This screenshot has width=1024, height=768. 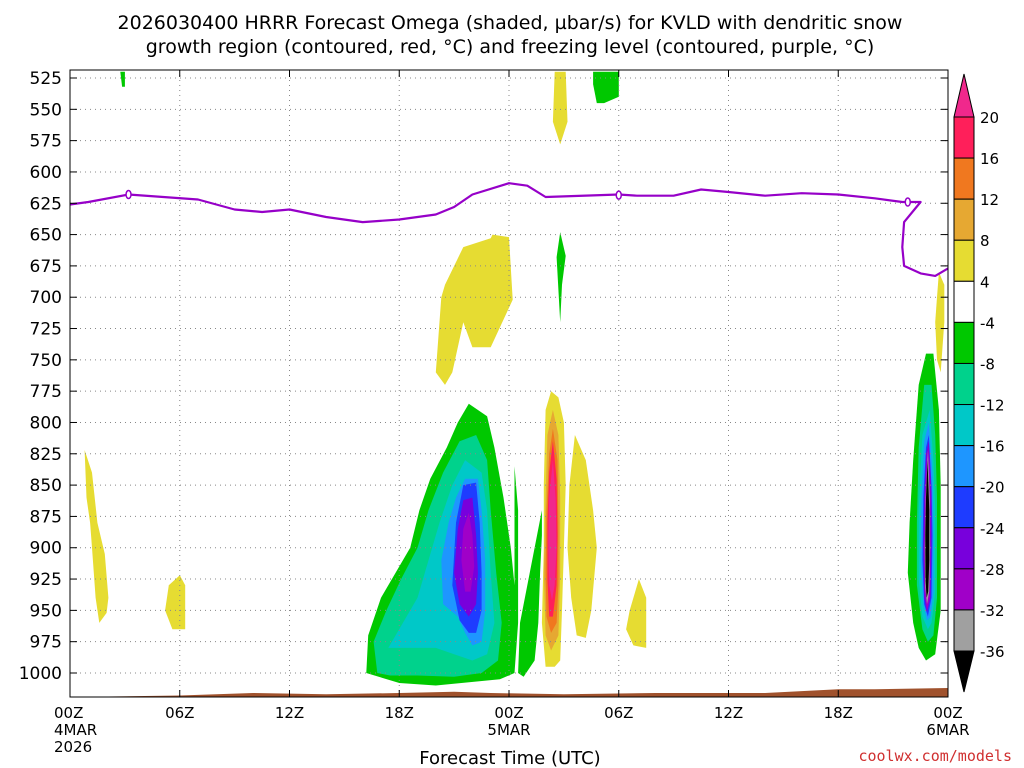 What do you see at coordinates (508, 730) in the screenshot?
I see `x-tick-date-24: 5MAR` at bounding box center [508, 730].